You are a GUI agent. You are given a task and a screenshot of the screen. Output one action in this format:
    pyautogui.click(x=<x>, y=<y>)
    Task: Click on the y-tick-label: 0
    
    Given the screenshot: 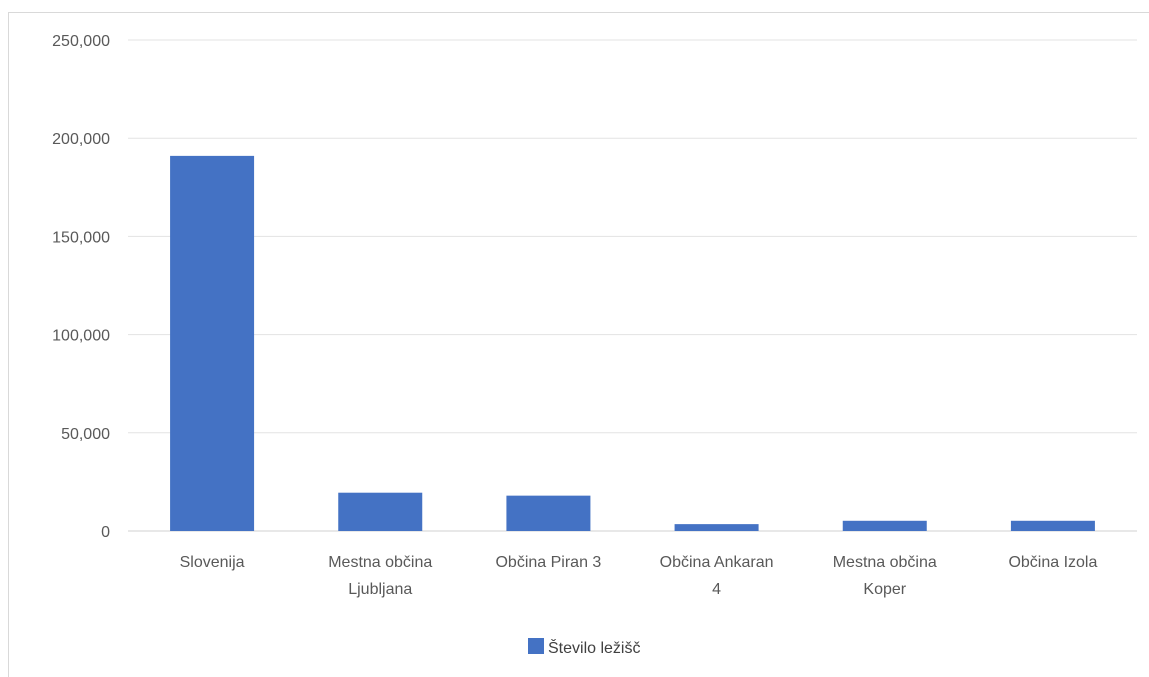 What is the action you would take?
    pyautogui.click(x=105, y=532)
    